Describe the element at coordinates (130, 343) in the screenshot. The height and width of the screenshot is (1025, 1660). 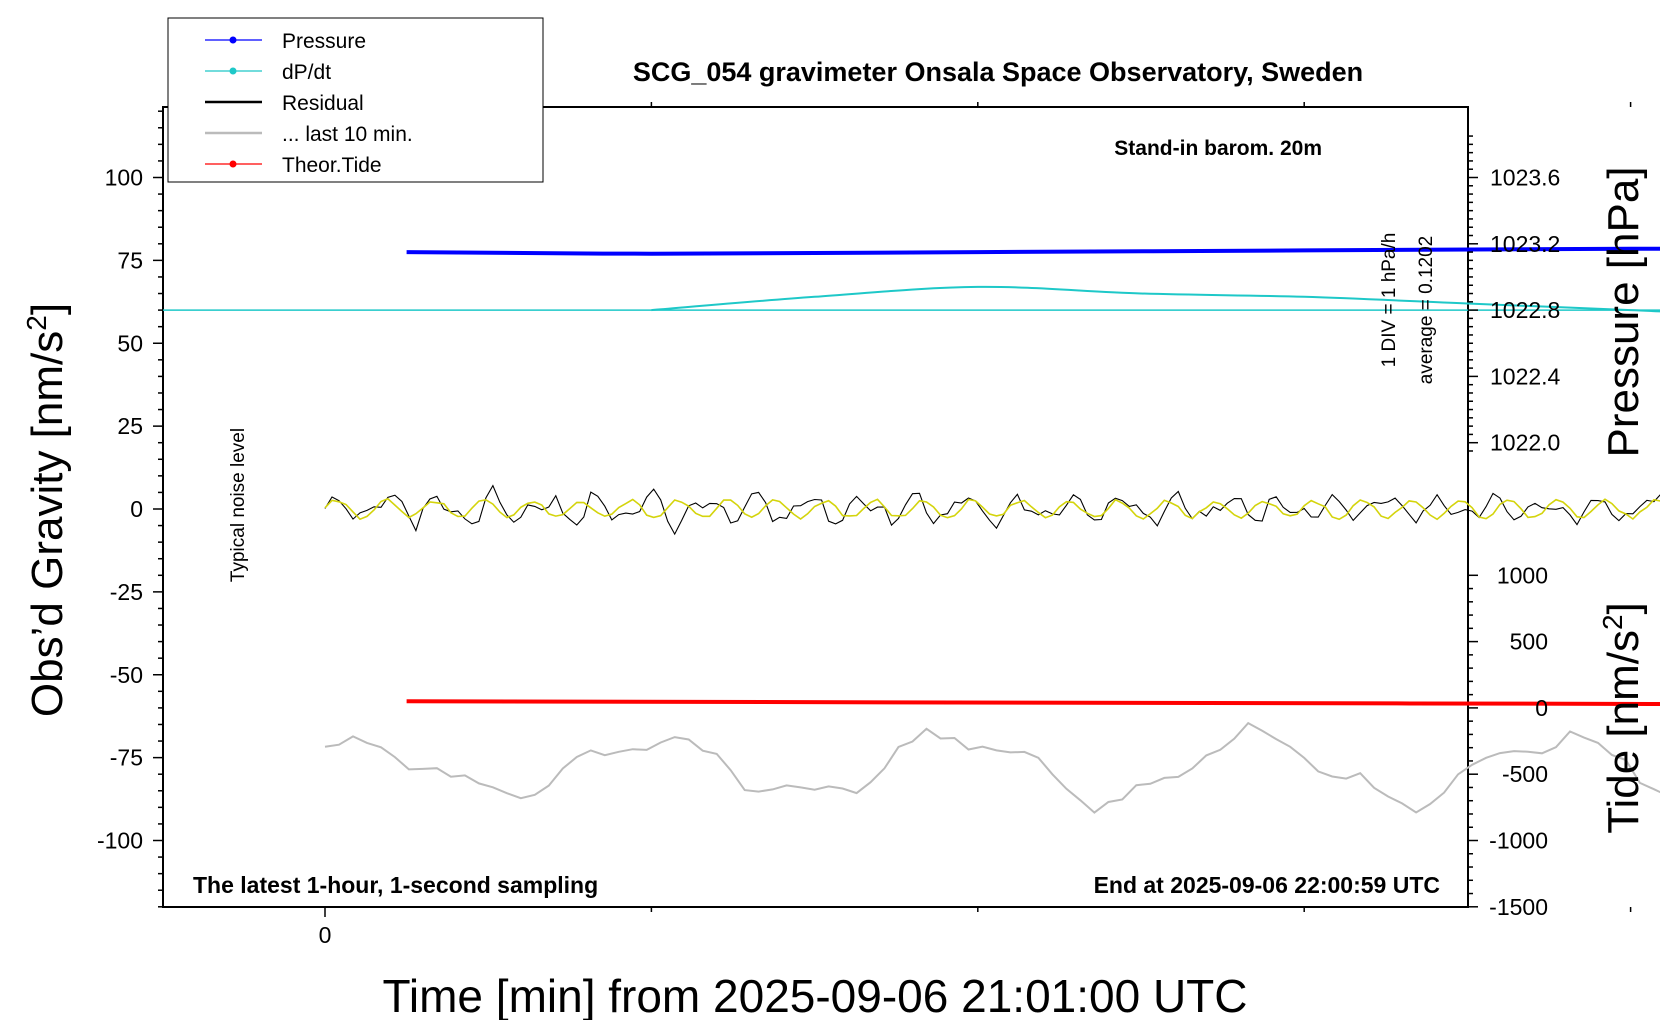
I see `y-left-tick-label: 50` at that location.